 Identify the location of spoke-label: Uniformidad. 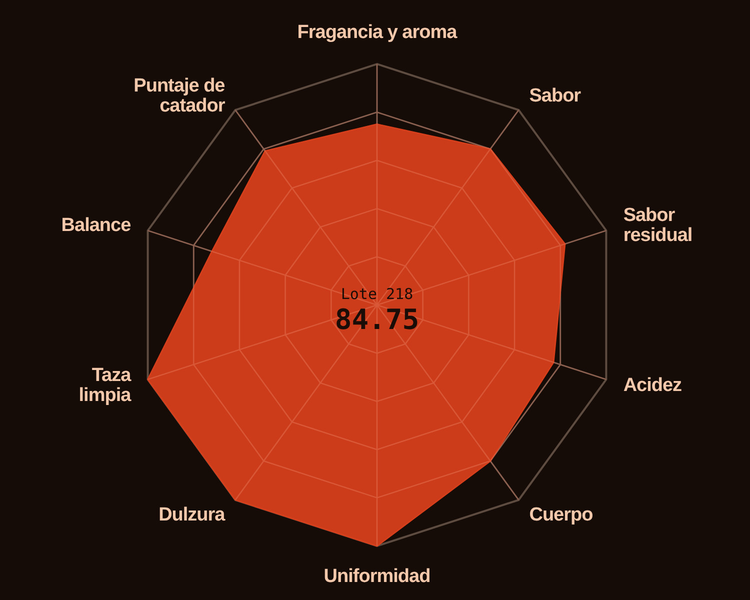
(377, 576).